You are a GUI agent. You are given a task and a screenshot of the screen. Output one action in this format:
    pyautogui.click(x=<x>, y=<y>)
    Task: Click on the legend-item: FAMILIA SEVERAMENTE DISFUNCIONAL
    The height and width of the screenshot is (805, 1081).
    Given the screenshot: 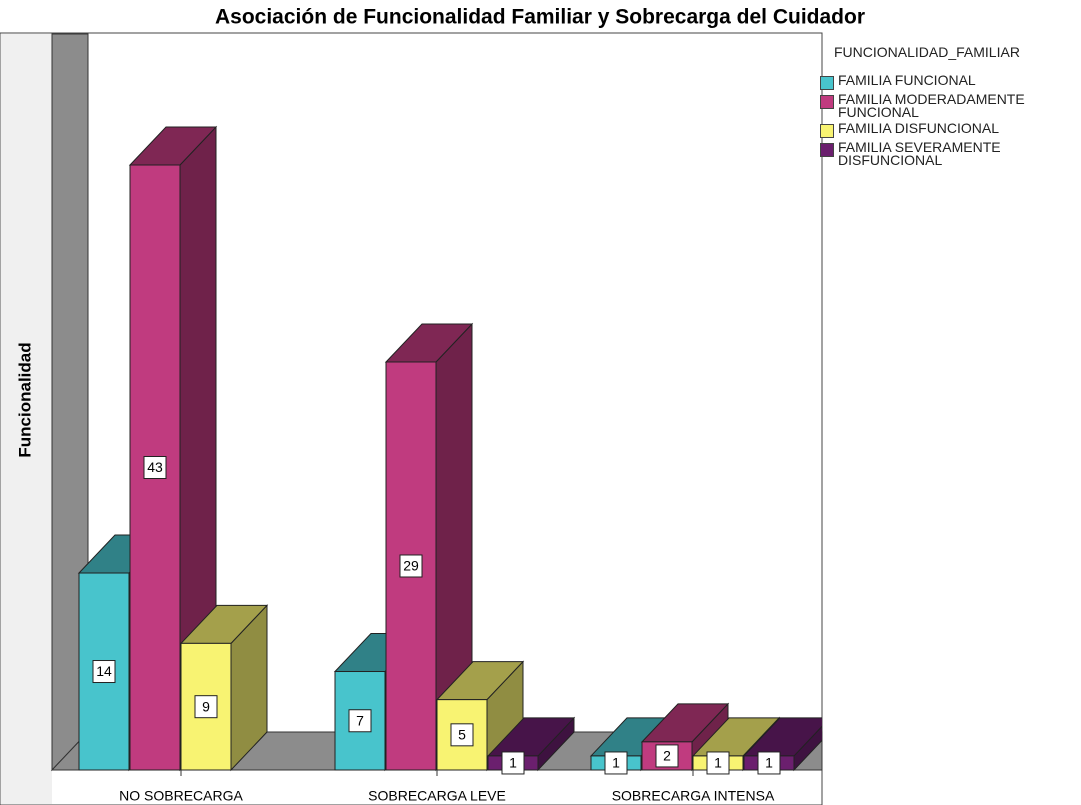 What is the action you would take?
    pyautogui.click(x=950, y=153)
    